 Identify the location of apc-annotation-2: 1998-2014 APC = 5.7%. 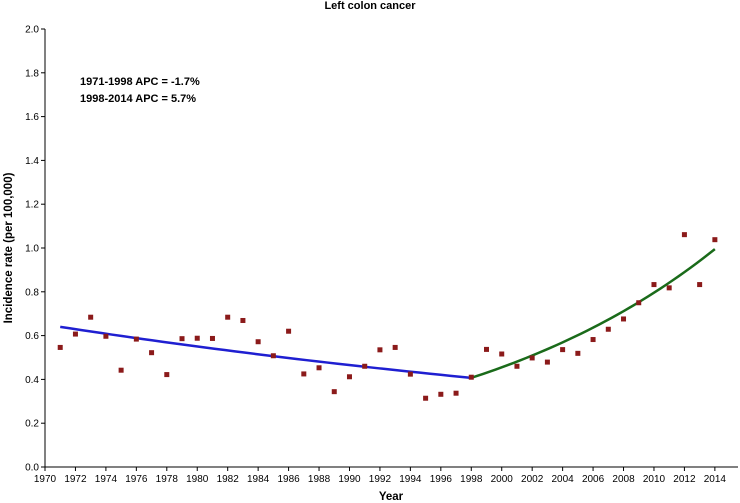
(138, 99).